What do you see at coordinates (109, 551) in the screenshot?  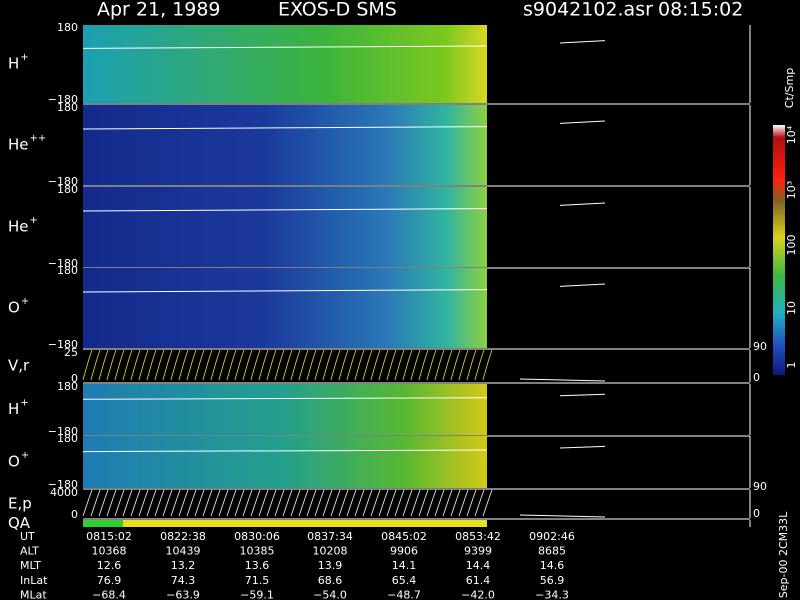 I see `cell: 10368` at bounding box center [109, 551].